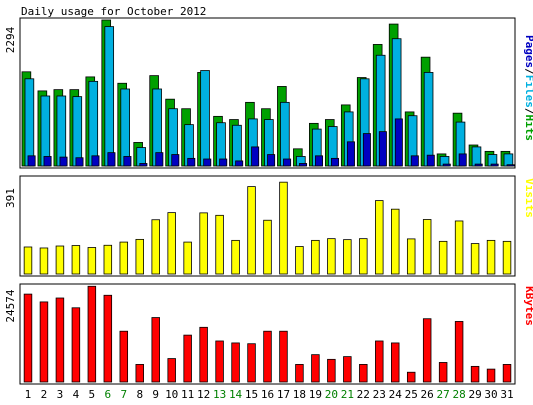  I want to click on legend-hits-files-pages: Pages/Files/Hits, so click(528, 88).